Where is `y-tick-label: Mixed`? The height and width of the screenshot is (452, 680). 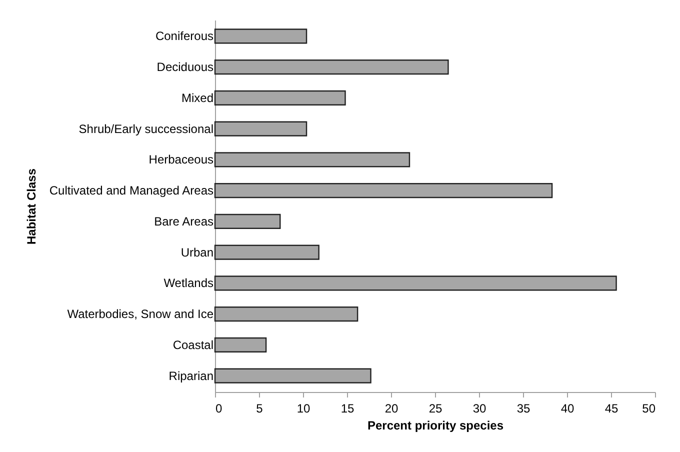
y-tick-label: Mixed is located at coordinates (197, 97).